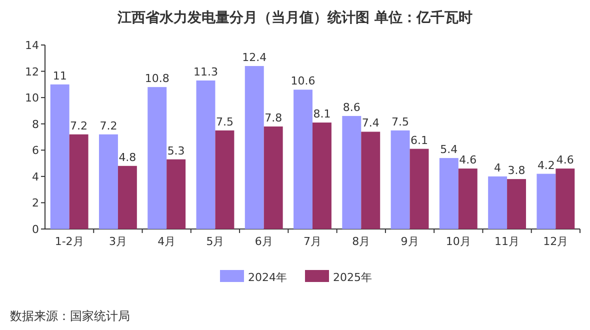  Describe the element at coordinates (263, 241) in the screenshot. I see `x-tick-label: 6月` at that location.